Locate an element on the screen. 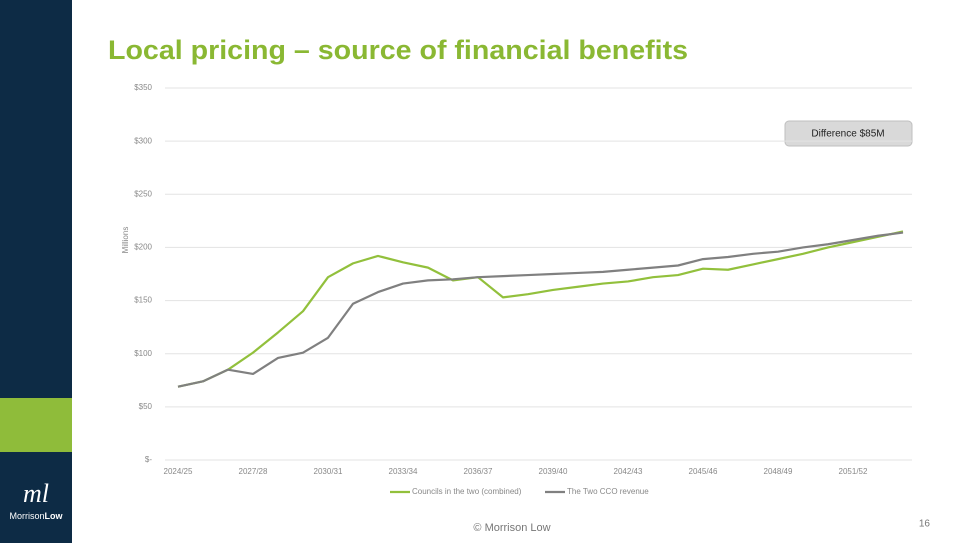 The image size is (966, 543). x-tick-label: 2039/40 is located at coordinates (553, 471).